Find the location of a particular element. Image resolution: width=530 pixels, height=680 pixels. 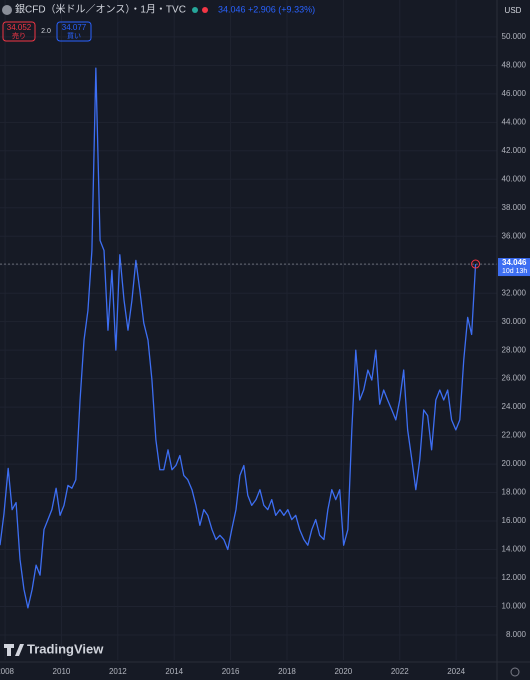

y-tick-label: 28.000 is located at coordinates (514, 349).